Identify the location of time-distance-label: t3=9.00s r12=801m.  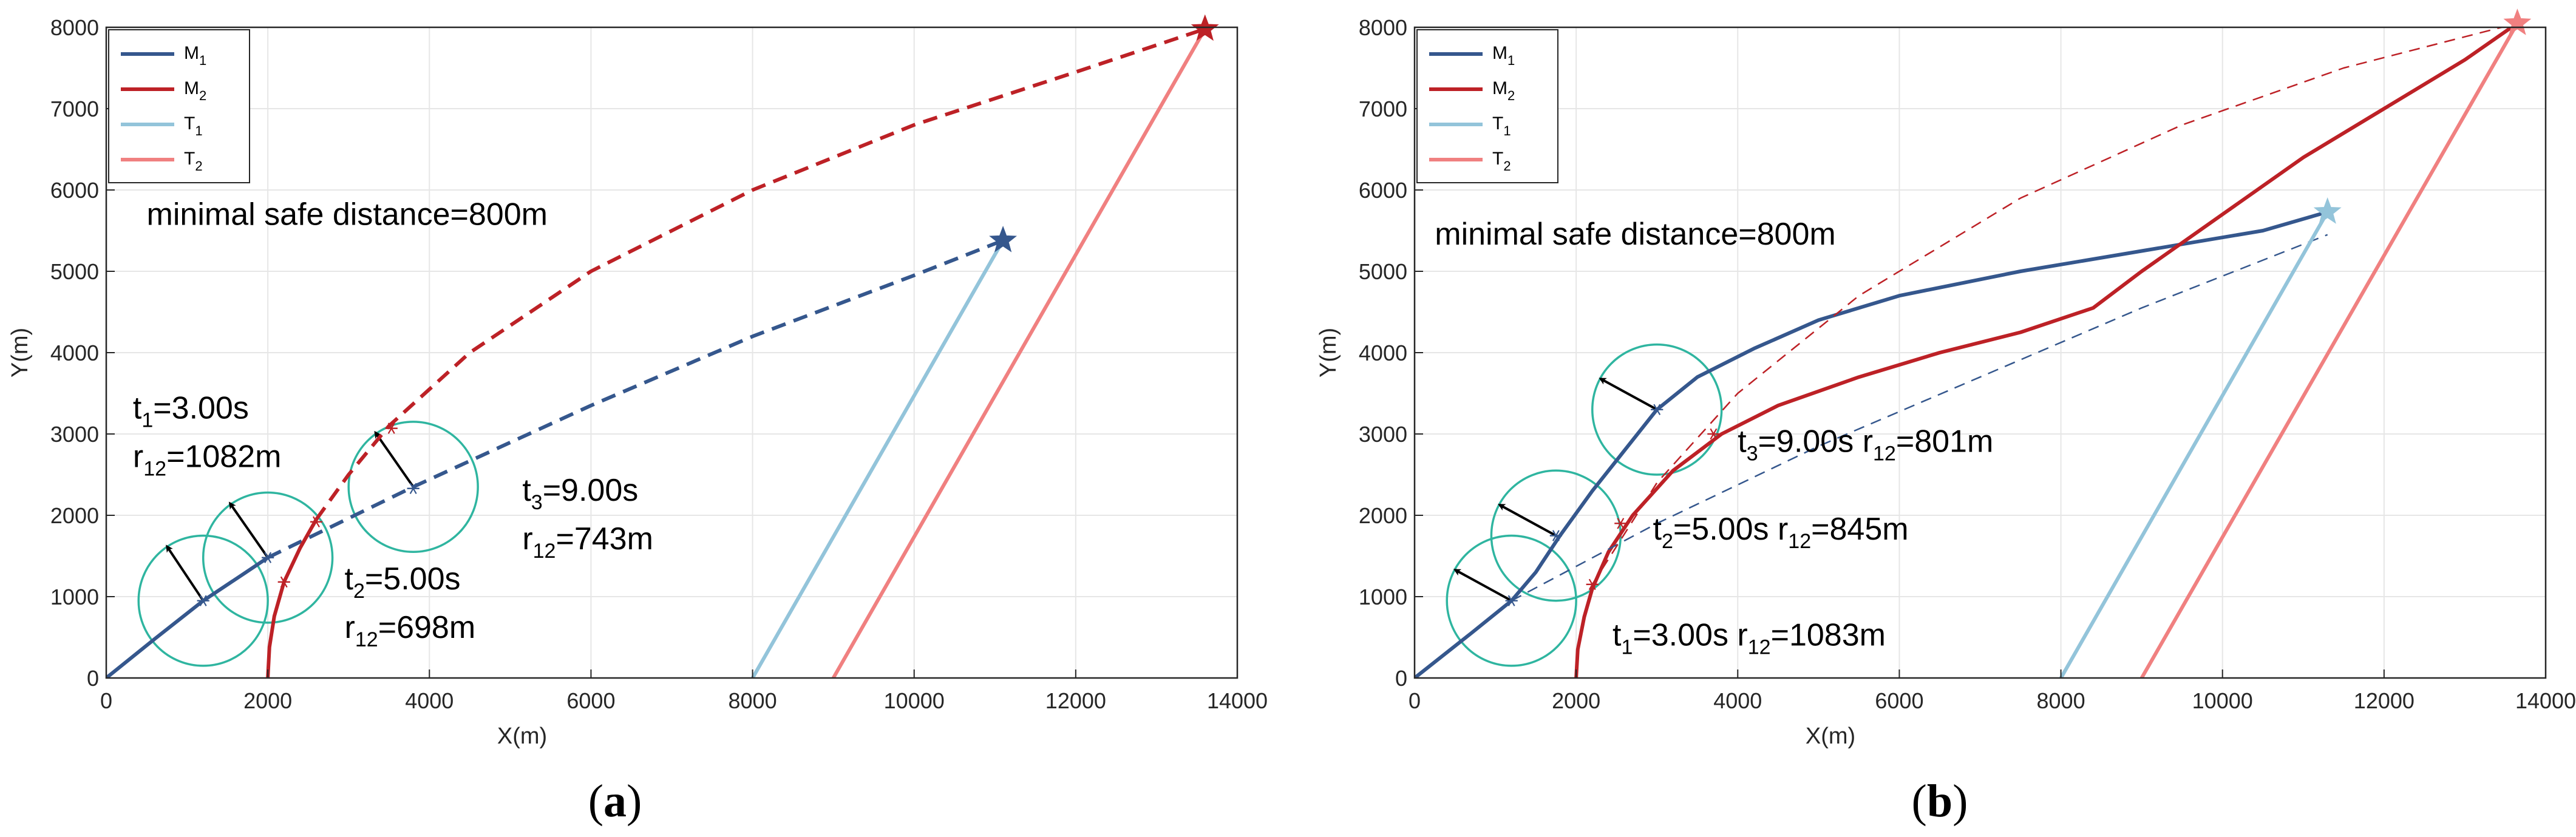
(1865, 444).